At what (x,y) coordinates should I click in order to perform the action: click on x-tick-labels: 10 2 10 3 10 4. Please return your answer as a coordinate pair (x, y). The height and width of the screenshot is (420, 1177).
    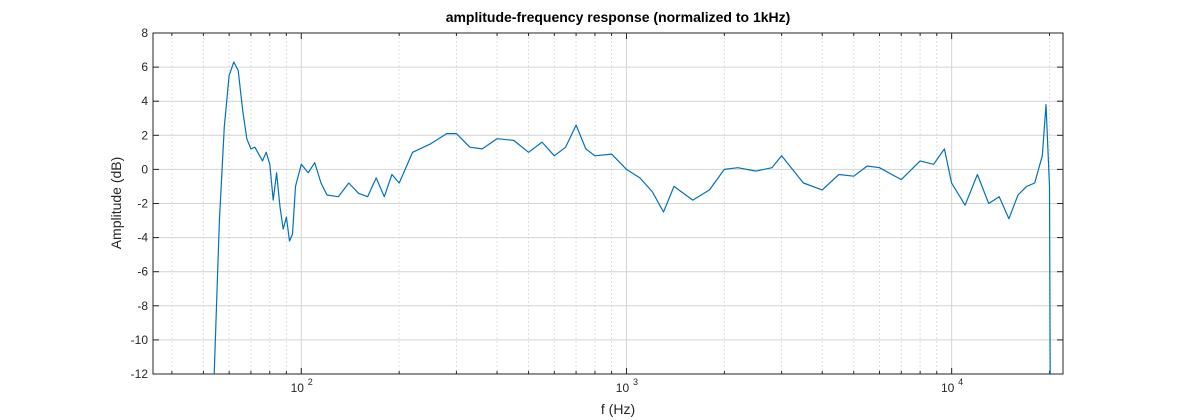
    Looking at the image, I should click on (627, 386).